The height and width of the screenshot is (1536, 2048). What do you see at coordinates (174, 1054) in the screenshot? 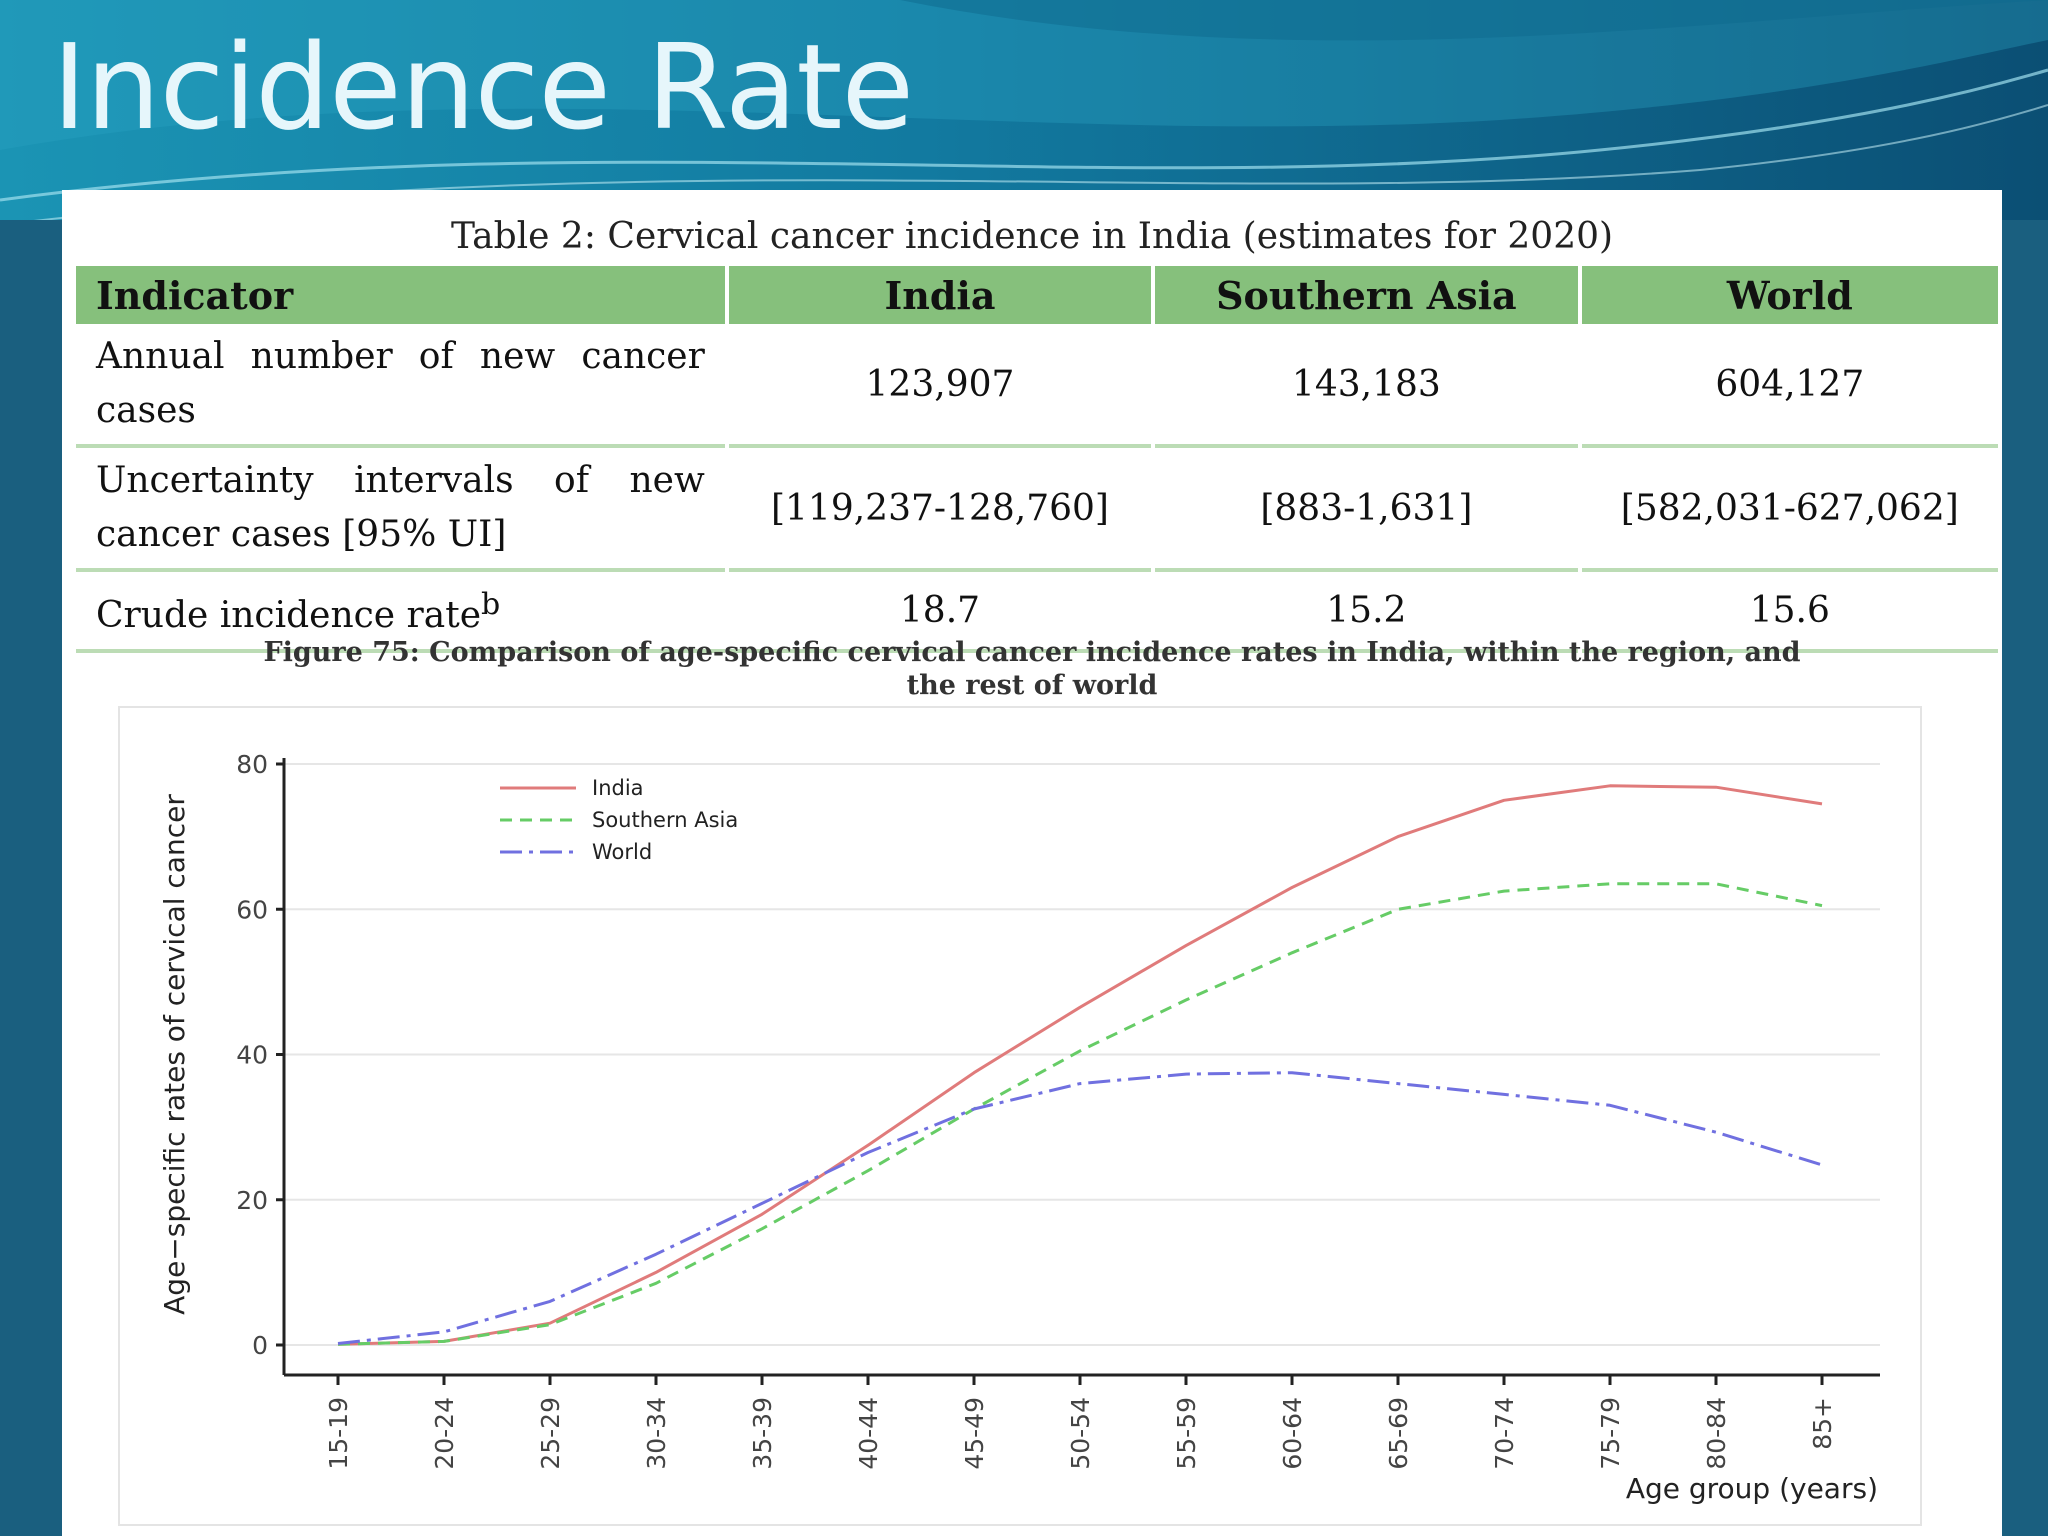
I see `y-axis-label: Age−specific rates of cervical cancer` at bounding box center [174, 1054].